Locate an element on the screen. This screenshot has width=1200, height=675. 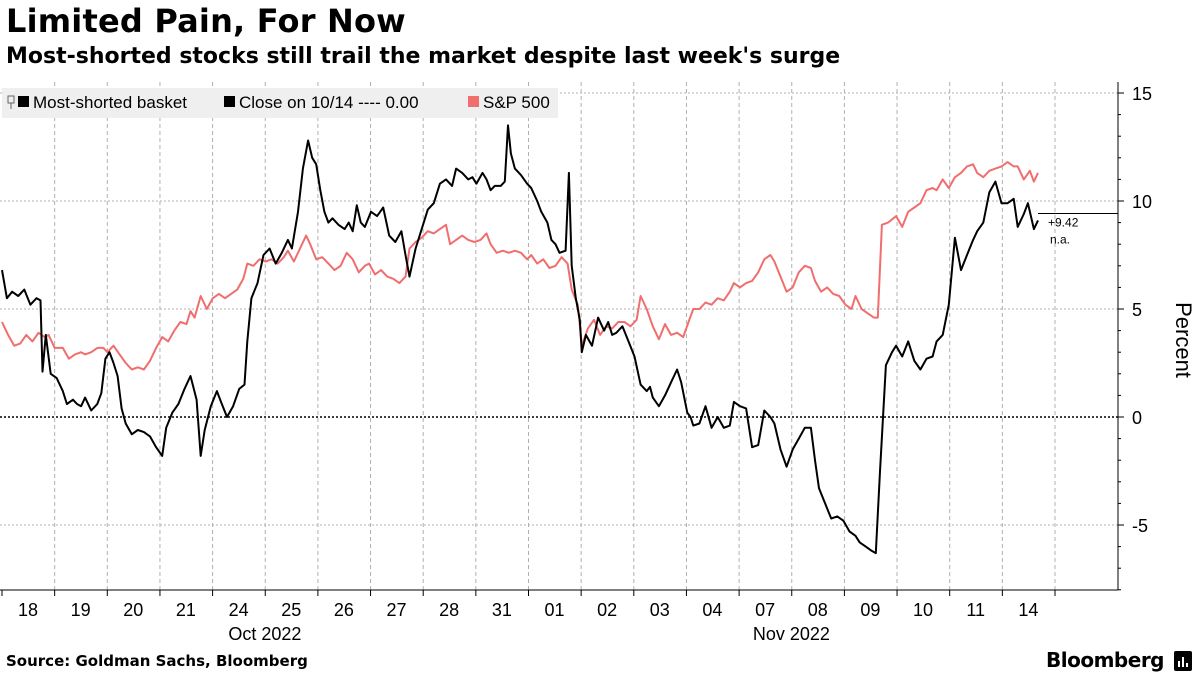
x-tick-label: 27 is located at coordinates (397, 610).